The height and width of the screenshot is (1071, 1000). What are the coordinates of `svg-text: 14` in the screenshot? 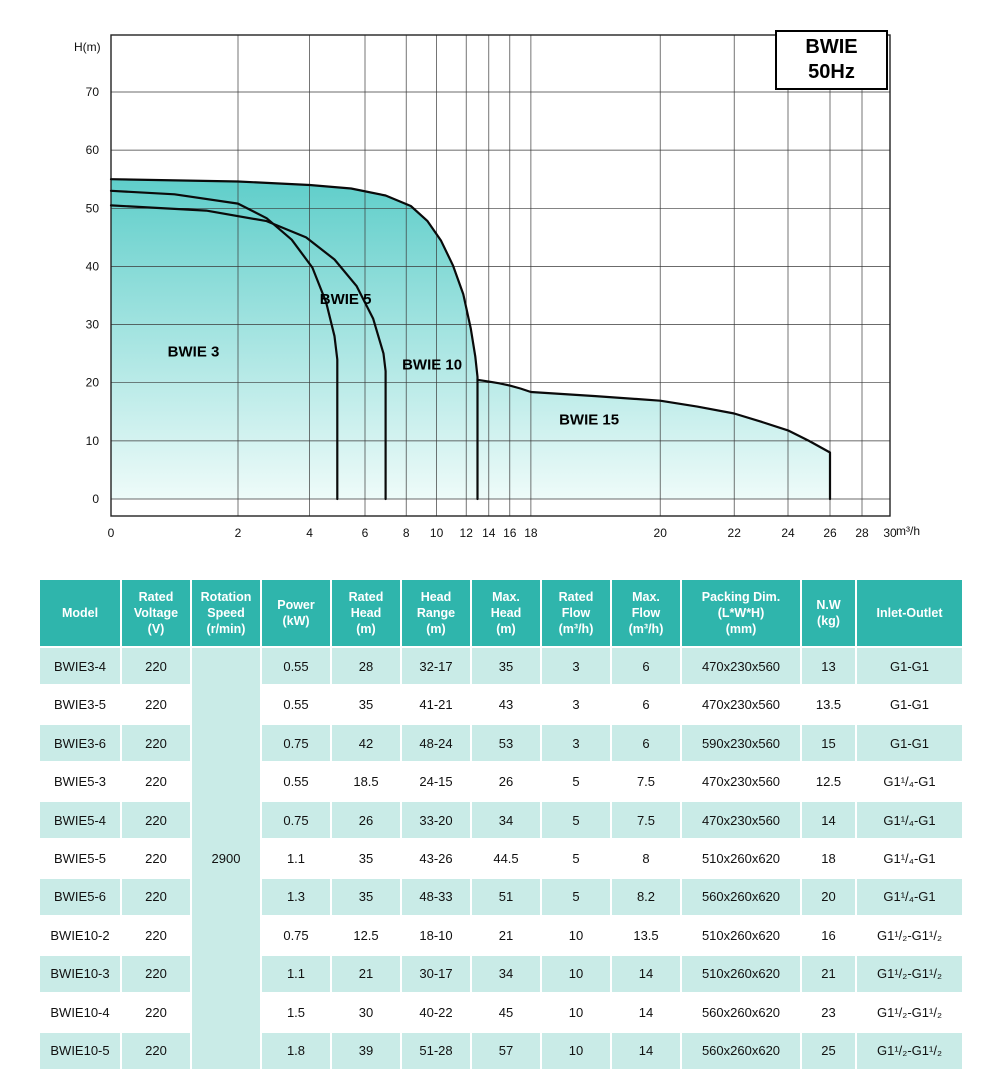 It's located at (489, 533).